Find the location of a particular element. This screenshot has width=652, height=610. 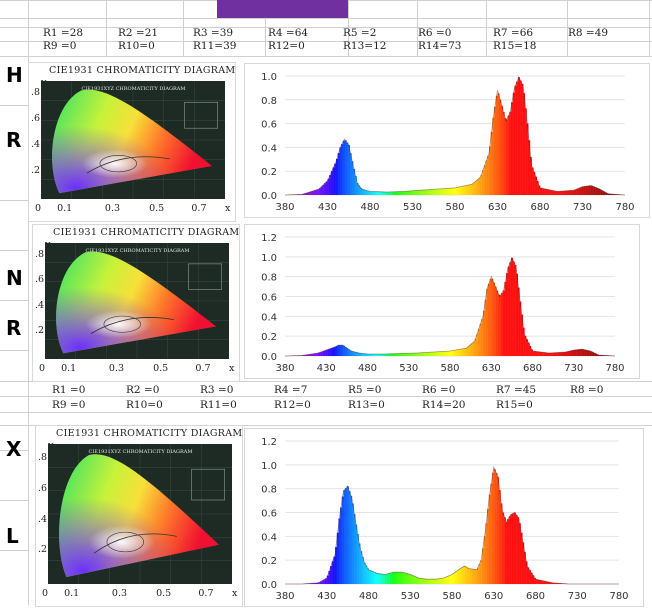

r-value: R2 =21 is located at coordinates (138, 33).